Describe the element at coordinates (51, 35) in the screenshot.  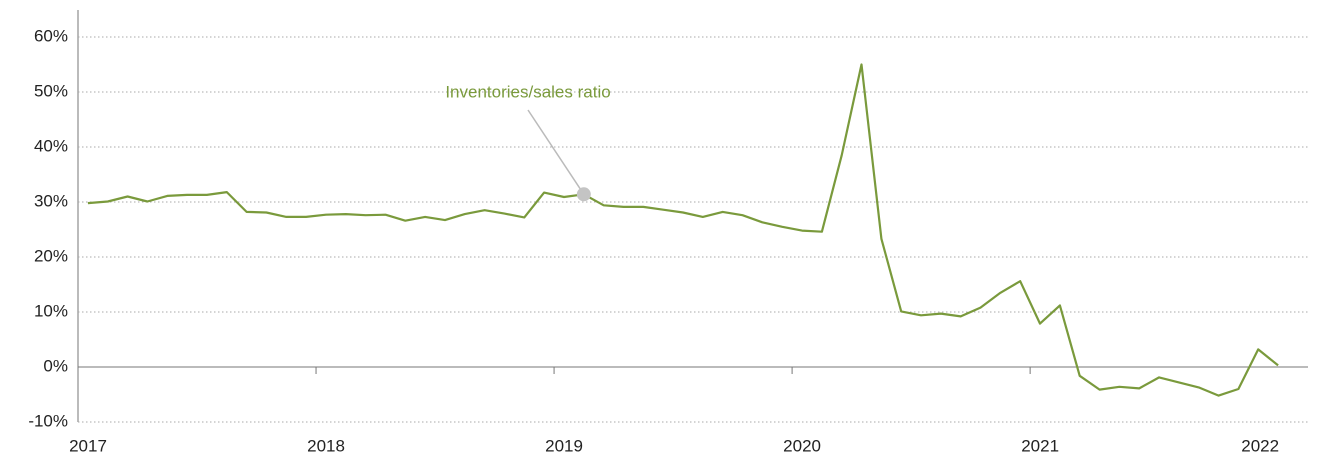
I see `y-tick-label: 60%` at that location.